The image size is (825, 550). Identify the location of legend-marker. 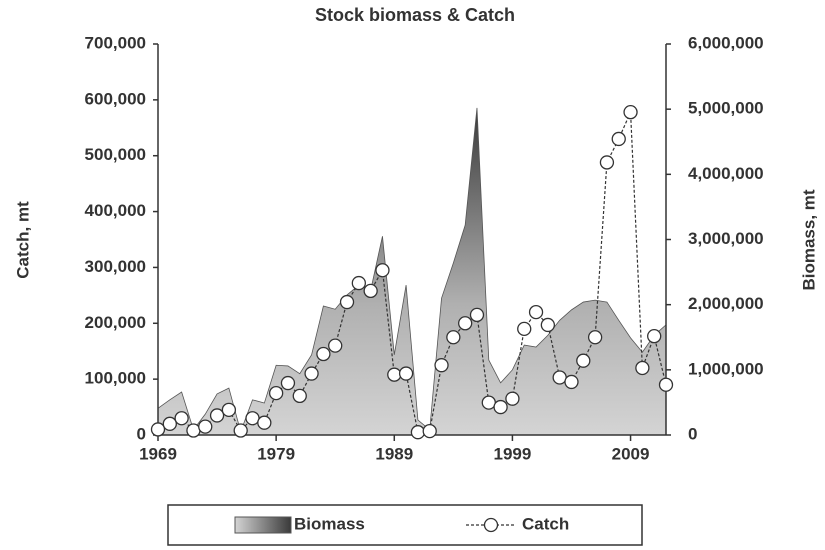
(491, 525).